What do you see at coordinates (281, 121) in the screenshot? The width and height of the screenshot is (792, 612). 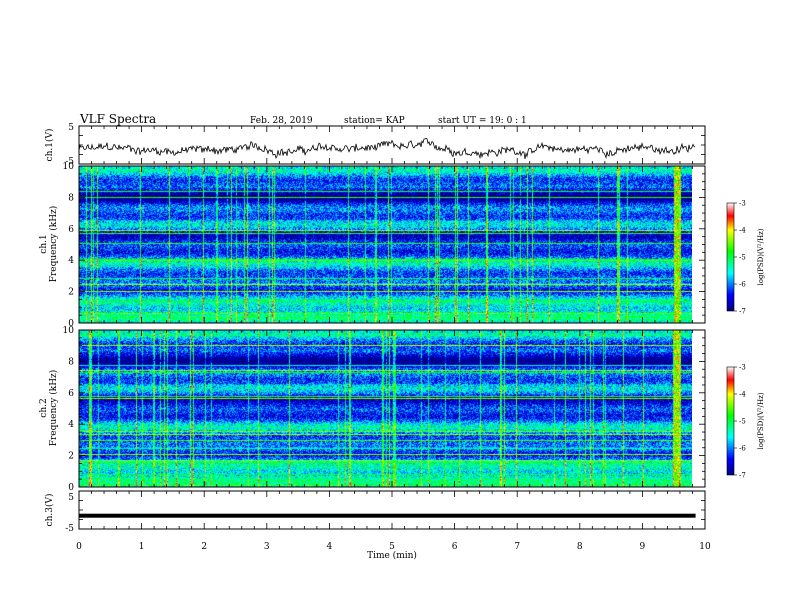 I see `date-label: Feb. 28, 2019` at bounding box center [281, 121].